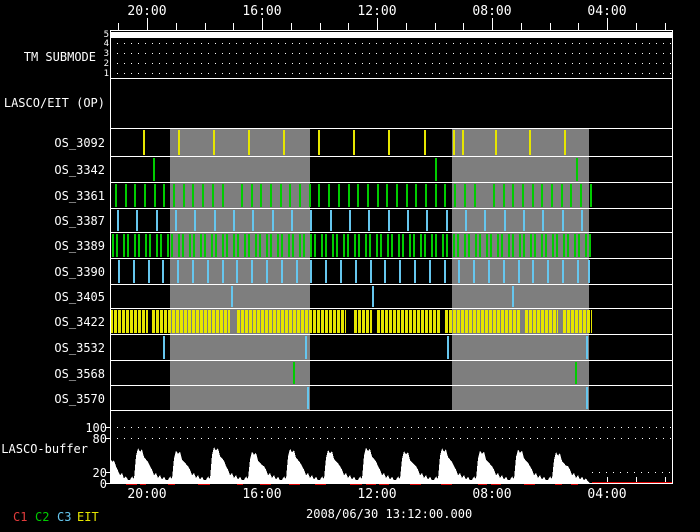 This screenshot has height=532, width=700. I want to click on tm-submode-level-label: 1, so click(106, 74).